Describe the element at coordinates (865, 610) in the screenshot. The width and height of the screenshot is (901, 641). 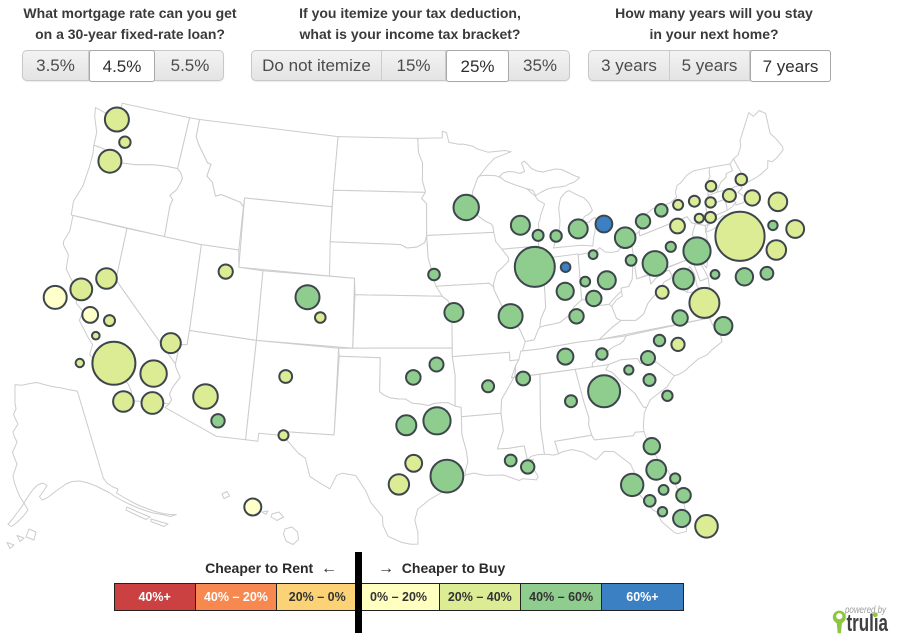
I see `svg-text: powered by` at that location.